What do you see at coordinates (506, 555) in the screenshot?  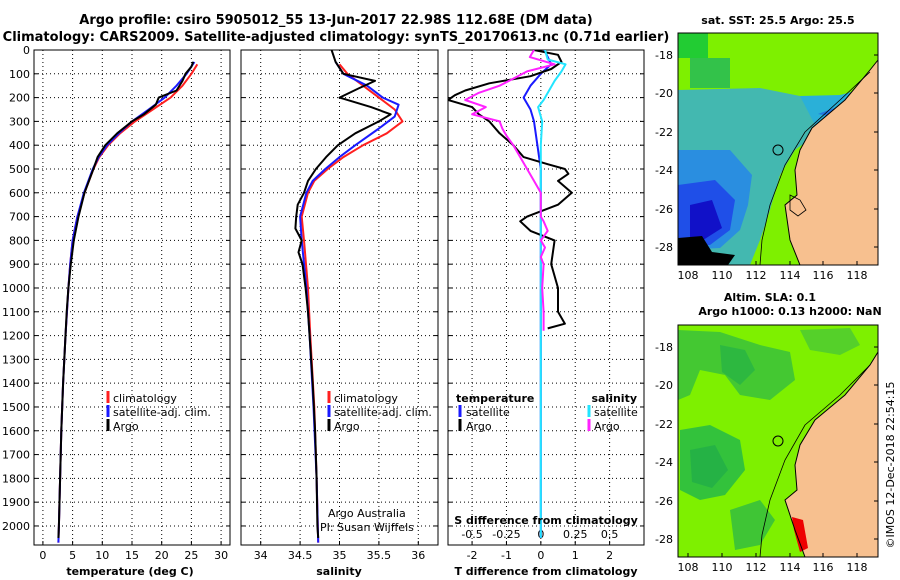 I see `t-diff-xtick-label: -1` at bounding box center [506, 555].